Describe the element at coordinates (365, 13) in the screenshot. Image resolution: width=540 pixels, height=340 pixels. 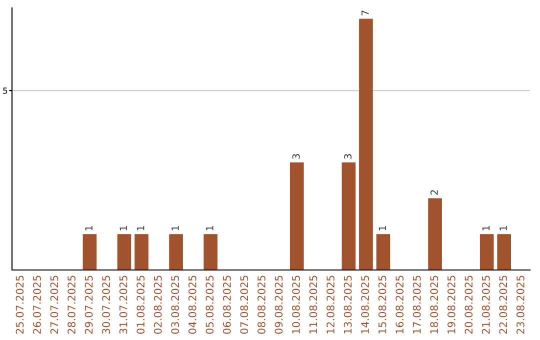
I see `data-label: 7` at that location.